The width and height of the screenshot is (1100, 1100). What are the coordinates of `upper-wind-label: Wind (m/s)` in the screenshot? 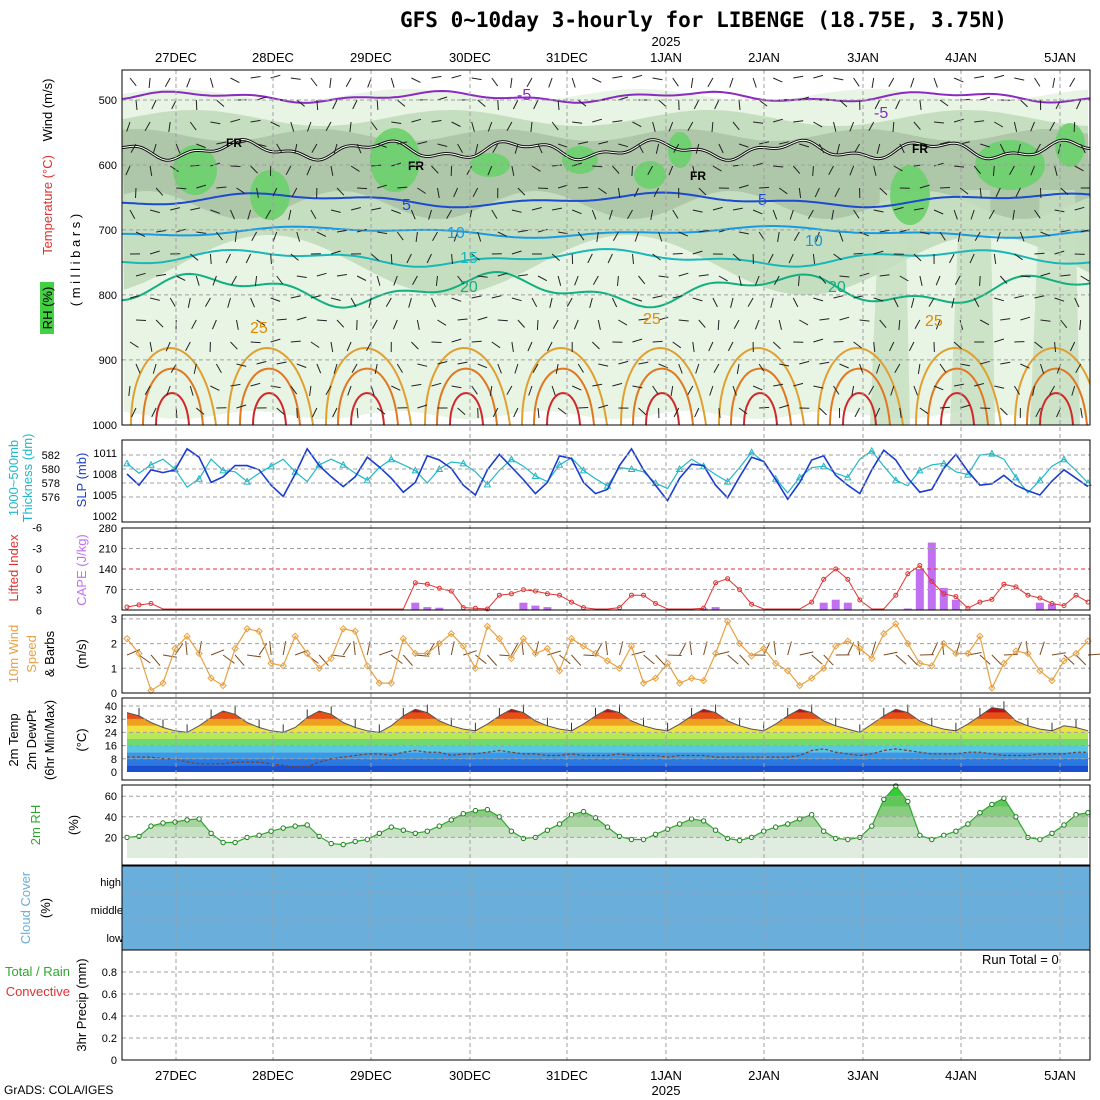 It's located at (47, 110).